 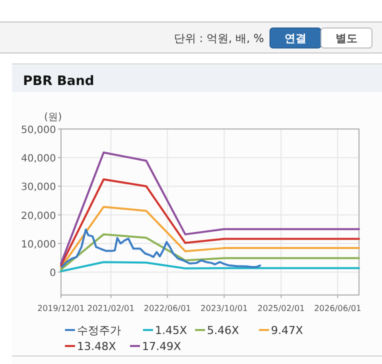 I want to click on legend-label: 수정주가, so click(x=99, y=330).